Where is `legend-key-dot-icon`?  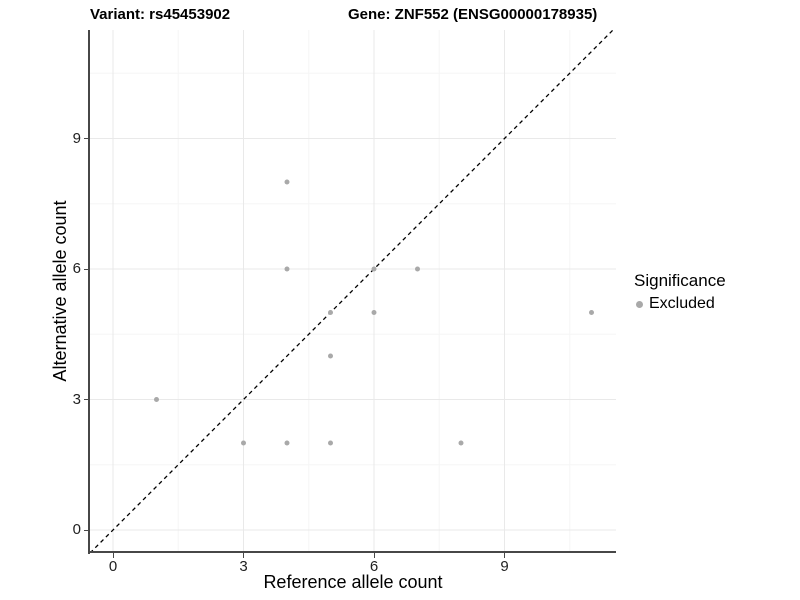 legend-key-dot-icon is located at coordinates (639, 304).